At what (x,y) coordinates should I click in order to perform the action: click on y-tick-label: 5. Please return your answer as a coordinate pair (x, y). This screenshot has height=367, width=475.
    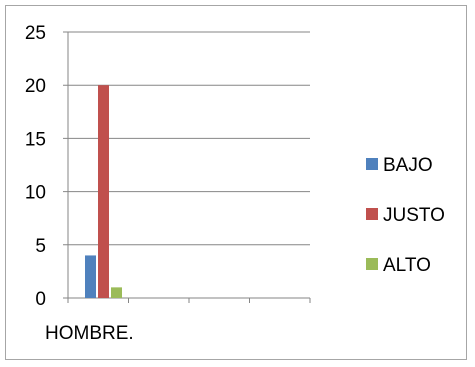
    Looking at the image, I should click on (40, 246).